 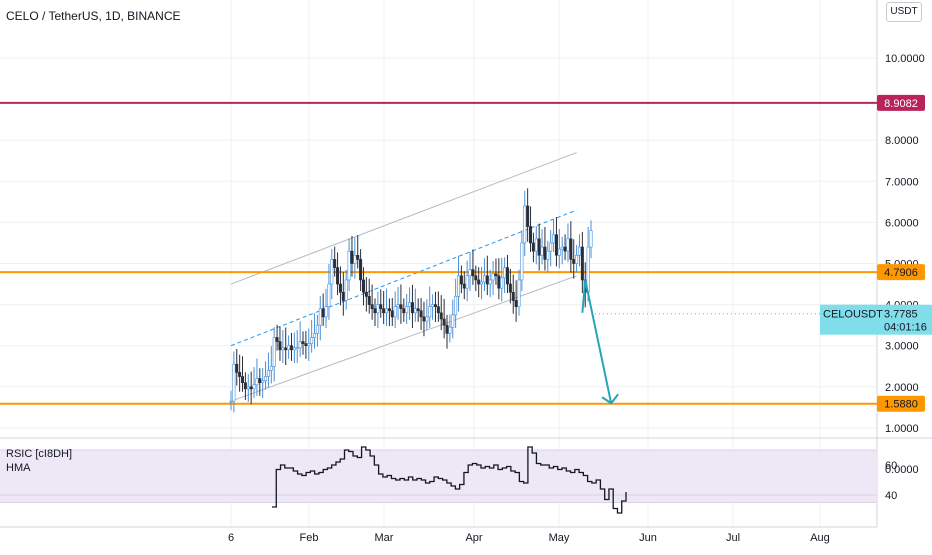 What do you see at coordinates (902, 141) in the screenshot?
I see `y-tick-label: 8.0000` at bounding box center [902, 141].